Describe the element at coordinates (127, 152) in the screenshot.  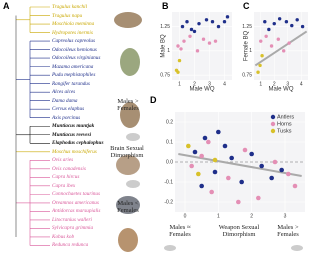
I see `annotation: Brain Sexual Dimorphism` at that location.